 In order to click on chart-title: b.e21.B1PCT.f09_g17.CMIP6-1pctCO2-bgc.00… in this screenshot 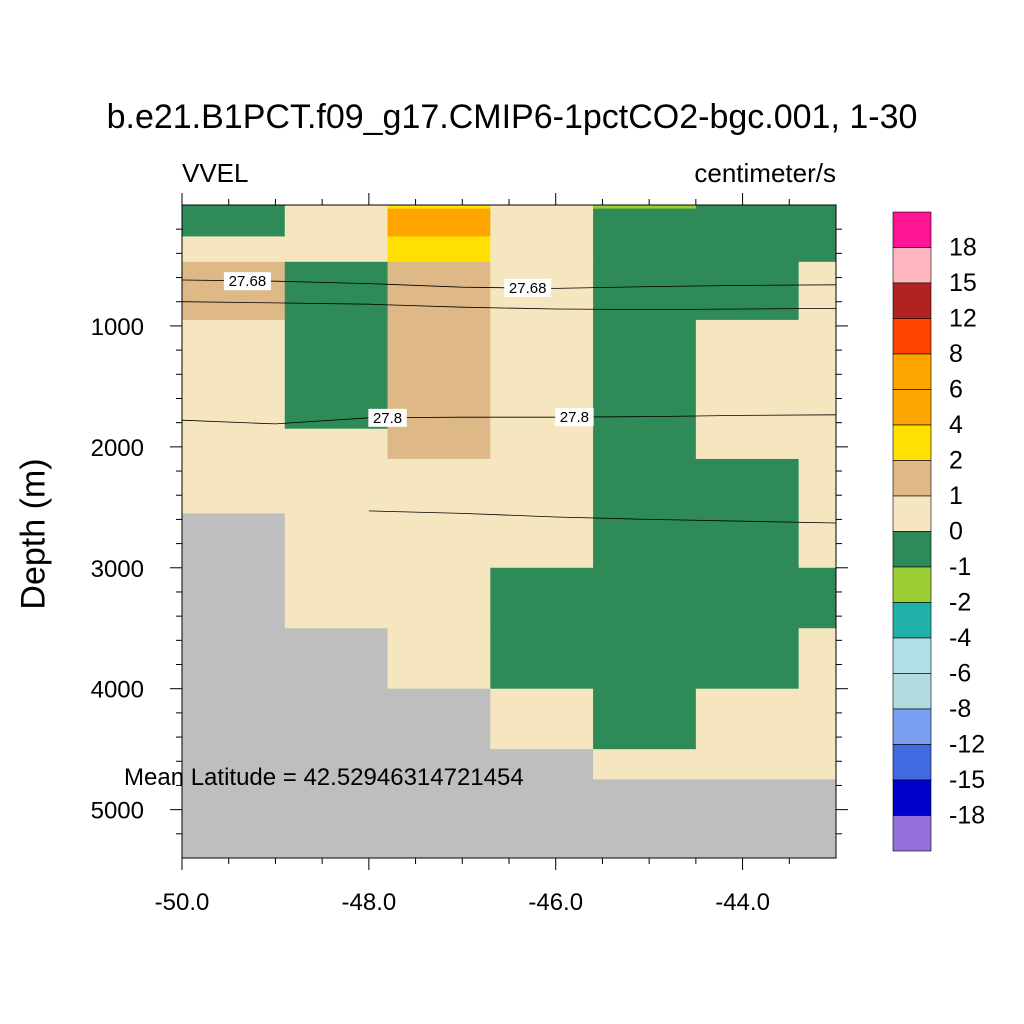, I will do `click(512, 117)`.